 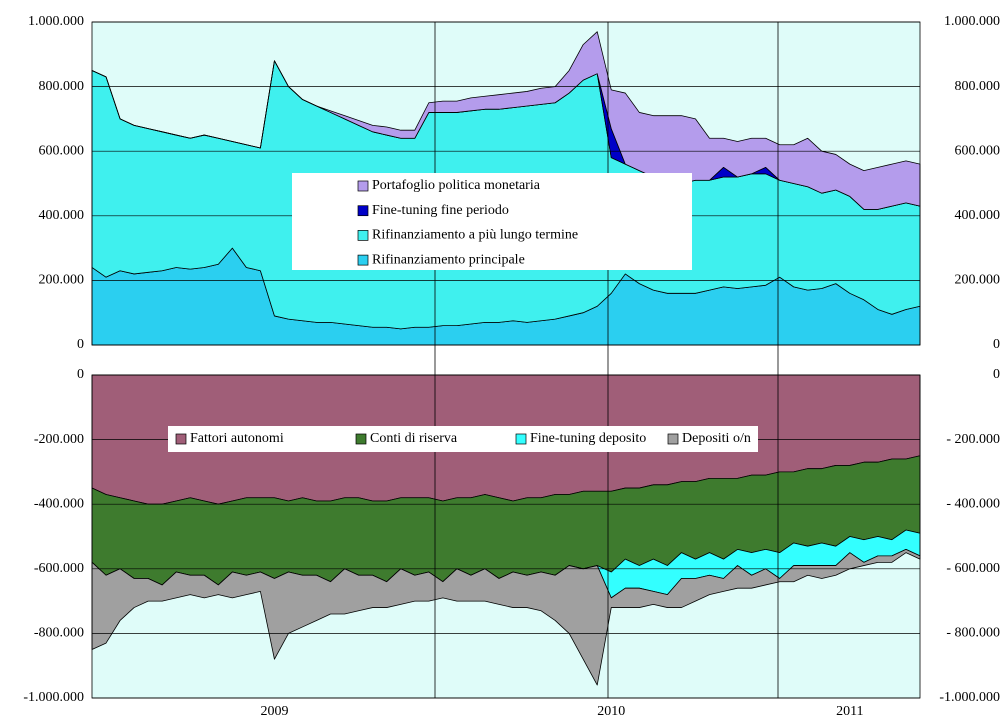 I want to click on y-tick-label: -400.000, so click(x=59, y=503).